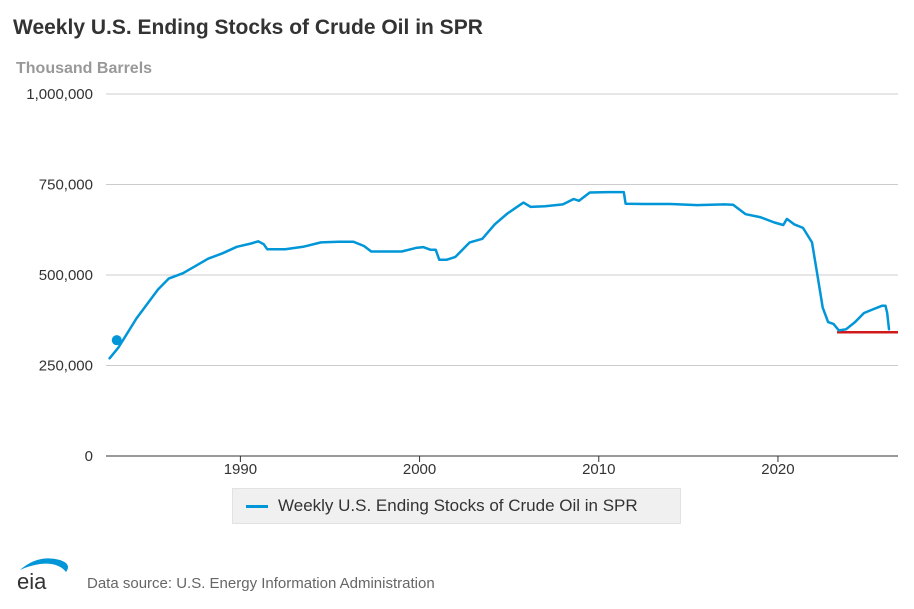  I want to click on y-tick-label: 500,000, so click(66, 275).